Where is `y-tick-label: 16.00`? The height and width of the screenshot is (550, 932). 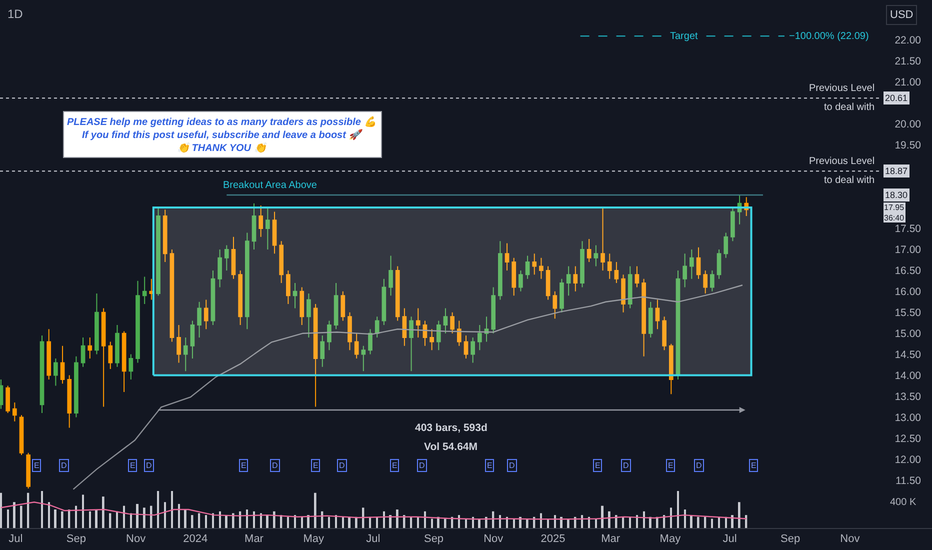 y-tick-label: 16.00 is located at coordinates (908, 292).